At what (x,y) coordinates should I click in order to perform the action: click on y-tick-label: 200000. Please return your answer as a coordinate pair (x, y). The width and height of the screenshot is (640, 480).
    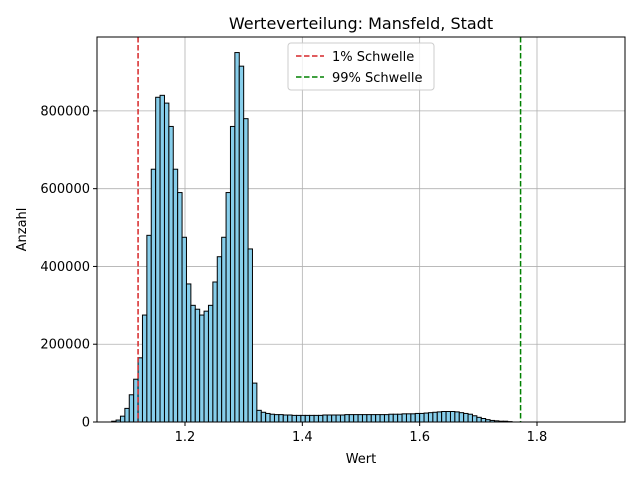
    Looking at the image, I should click on (65, 345).